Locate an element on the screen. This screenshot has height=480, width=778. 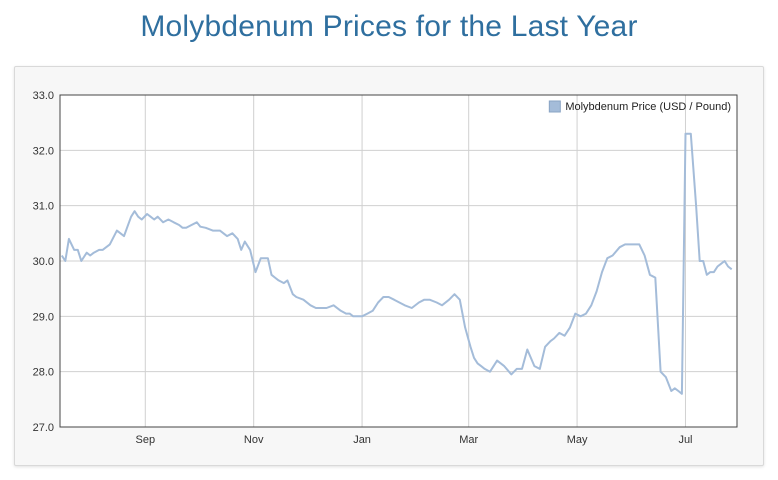
y-tick-label: 32.0 is located at coordinates (43, 151).